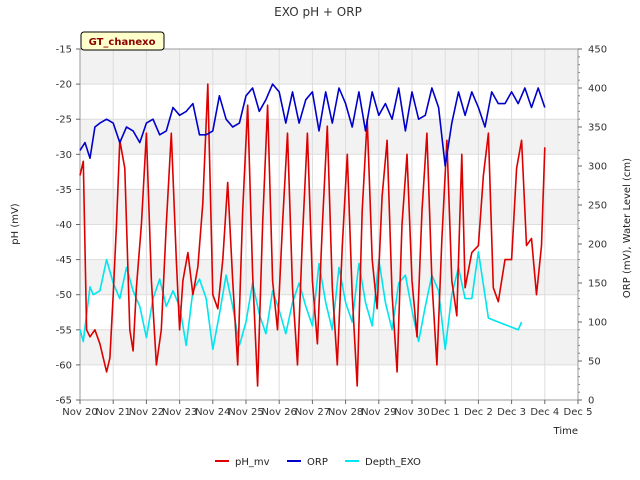 This screenshot has width=640, height=480. What do you see at coordinates (64, 225) in the screenshot?
I see `y-left-tick-label: -40` at bounding box center [64, 225].